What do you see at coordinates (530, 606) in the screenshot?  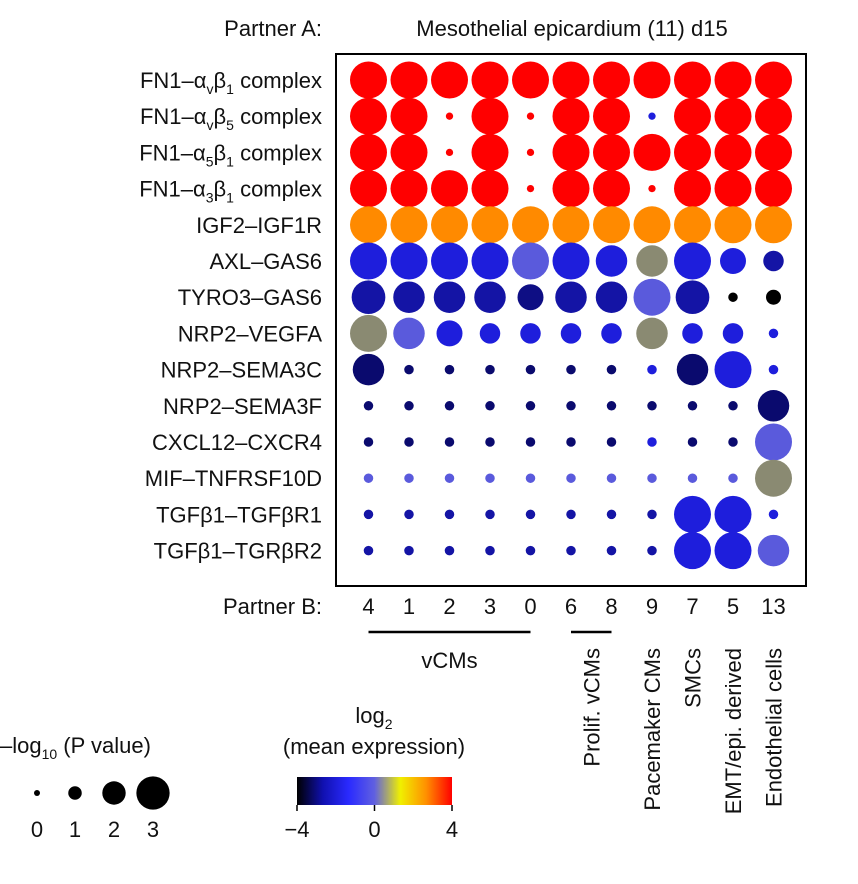 I see `column-label: 0` at bounding box center [530, 606].